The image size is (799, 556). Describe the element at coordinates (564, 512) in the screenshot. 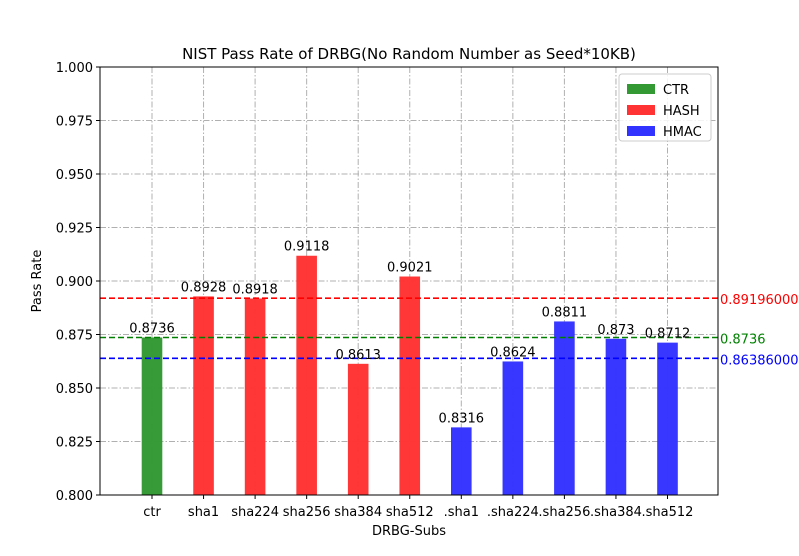

I see `x-tick-label: .sha256` at that location.